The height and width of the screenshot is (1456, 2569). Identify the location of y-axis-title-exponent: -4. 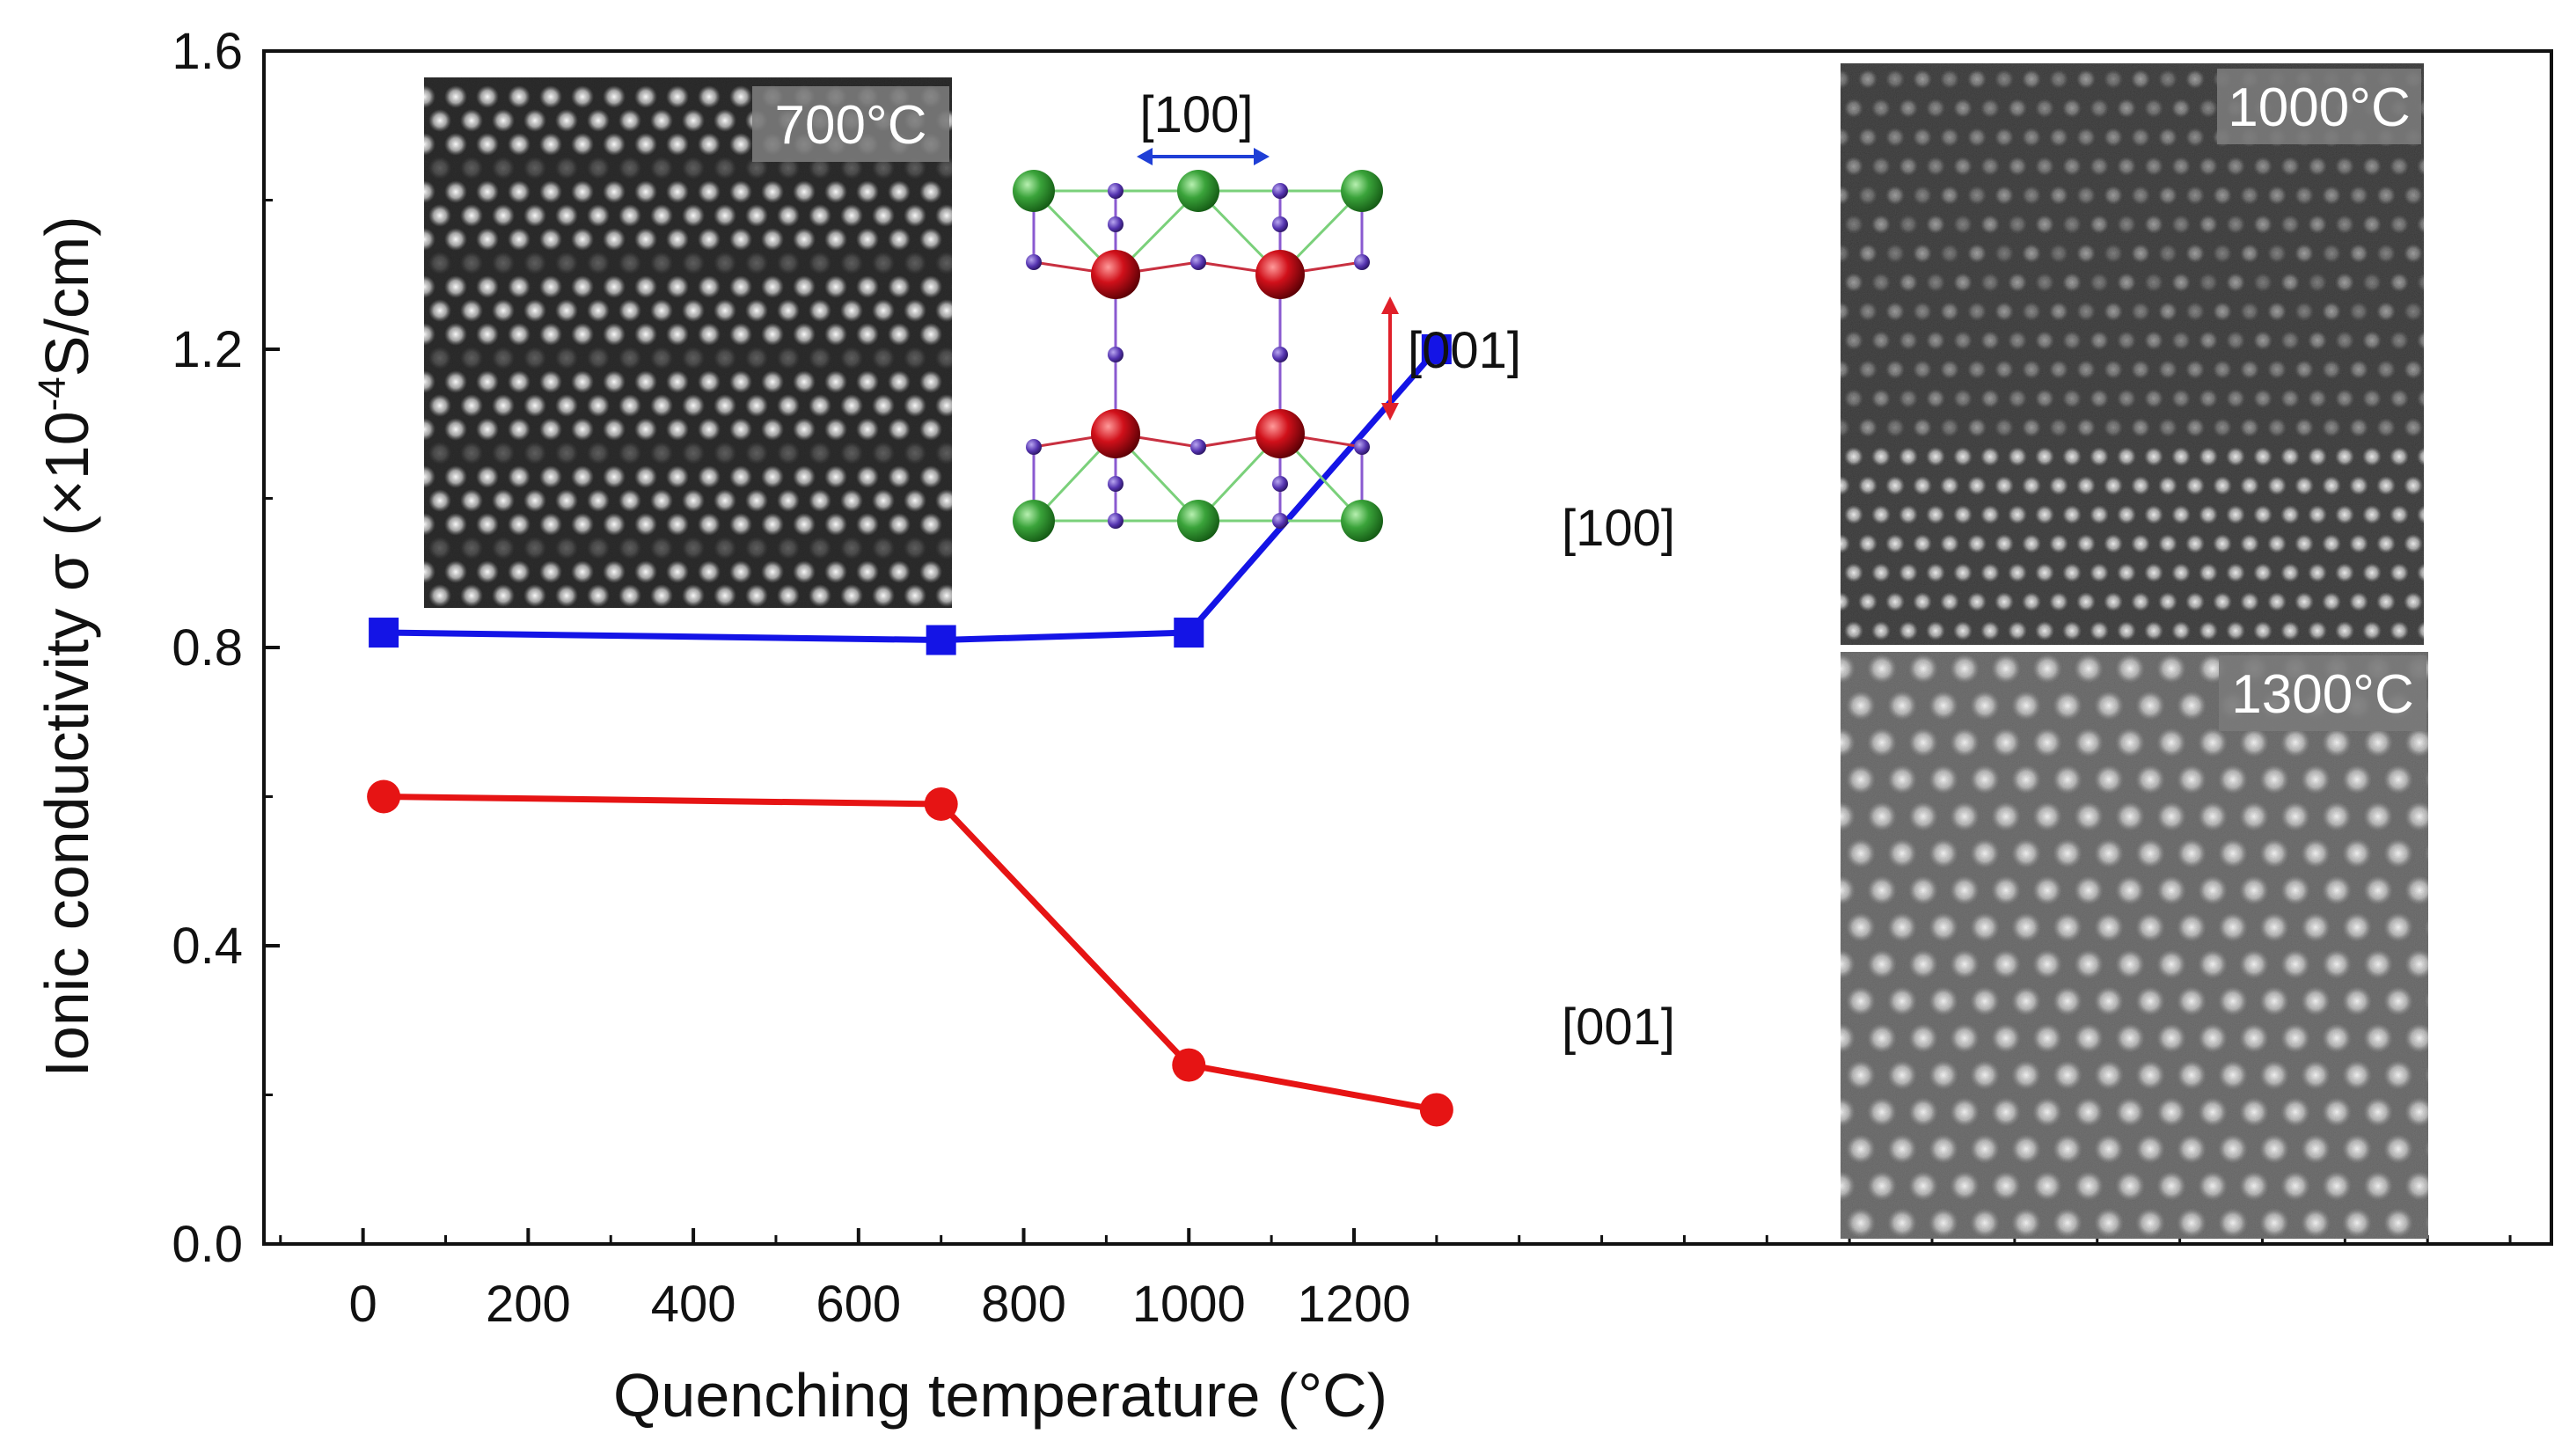
(52, 394).